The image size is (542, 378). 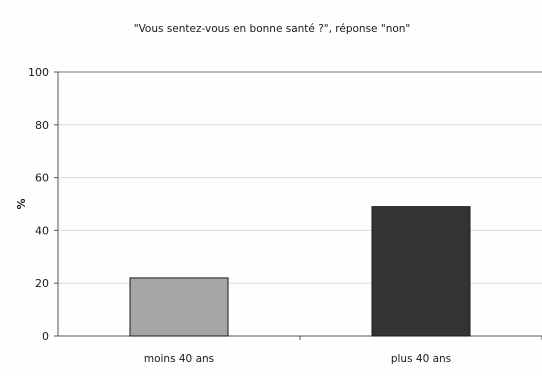 I want to click on x-tick-labels: moins 40 ans plus 40 ans, so click(x=343, y=350).